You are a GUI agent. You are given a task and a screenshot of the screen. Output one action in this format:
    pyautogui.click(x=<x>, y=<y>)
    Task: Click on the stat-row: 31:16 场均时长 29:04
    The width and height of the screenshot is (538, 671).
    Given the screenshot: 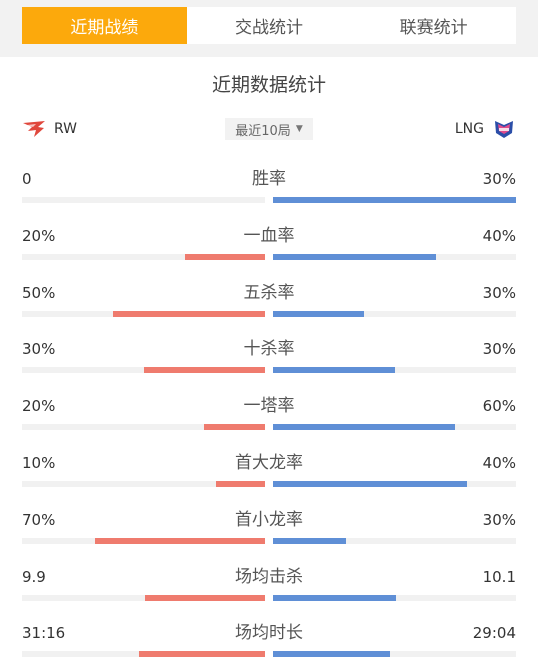 What is the action you would take?
    pyautogui.click(x=269, y=641)
    